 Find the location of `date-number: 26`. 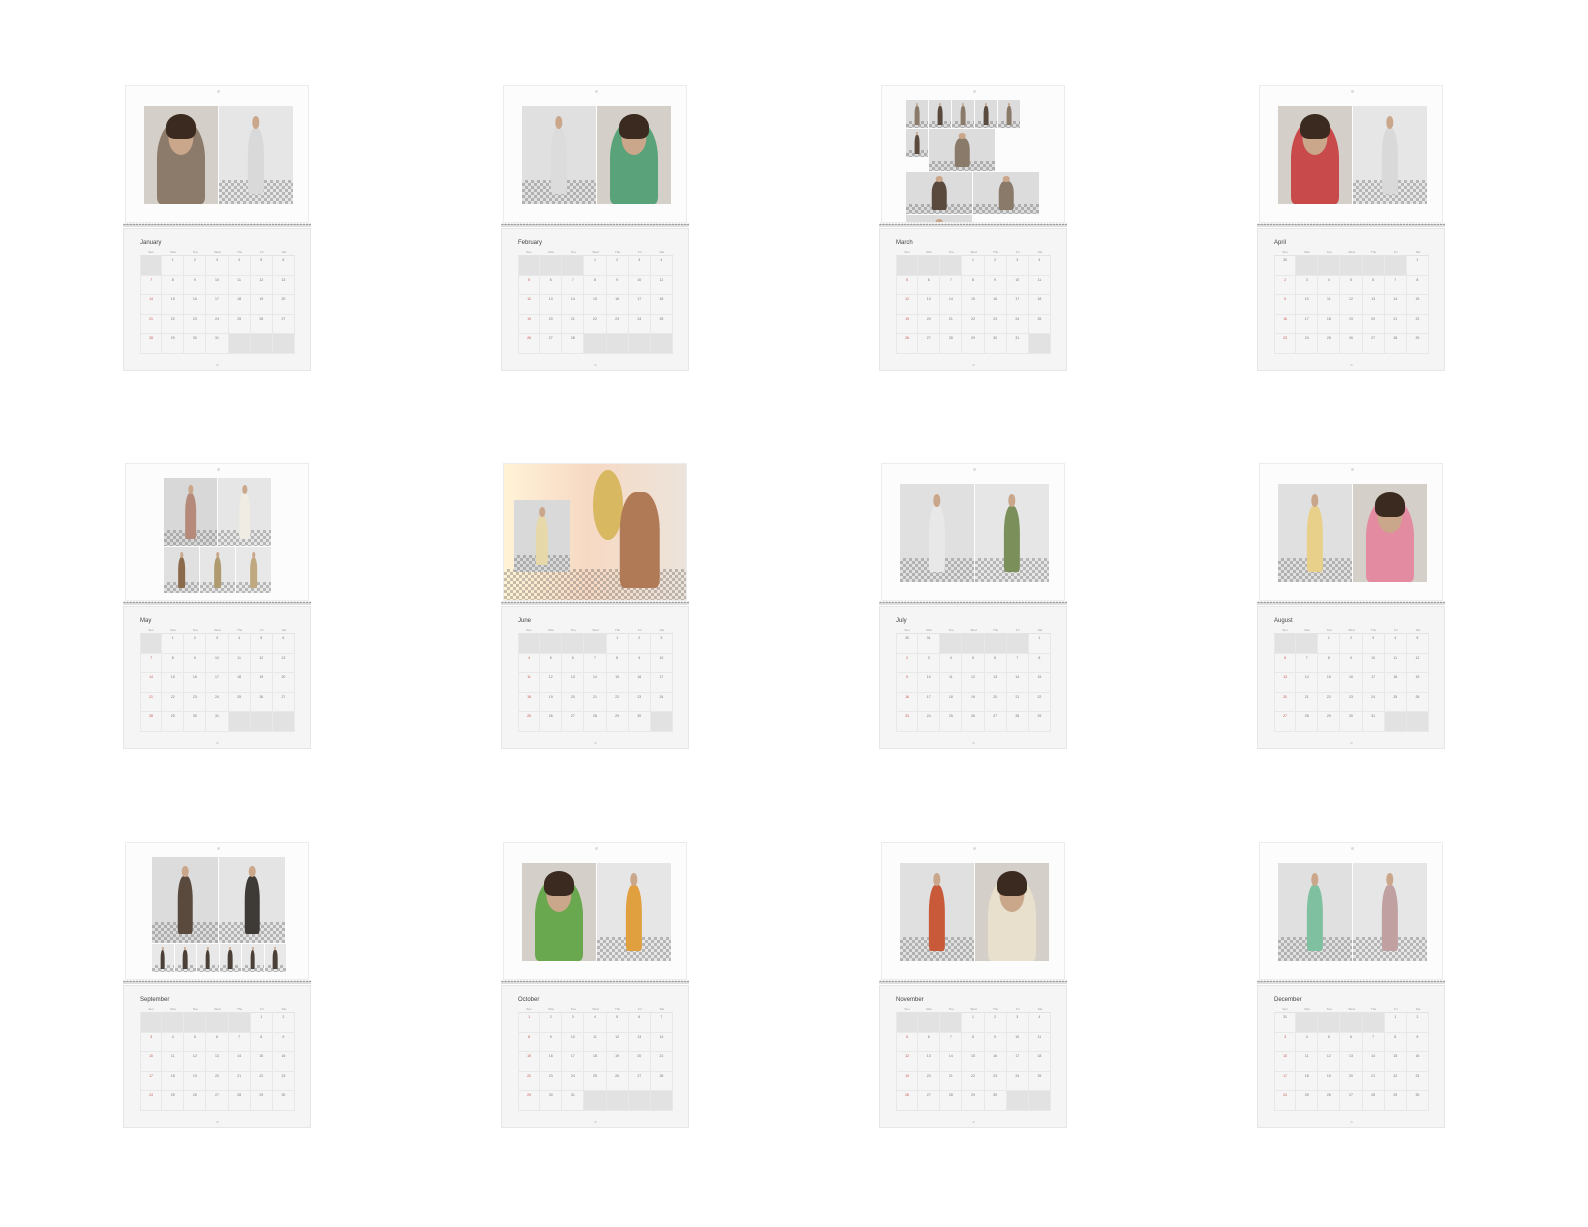

date-number: 26 is located at coordinates (973, 716).